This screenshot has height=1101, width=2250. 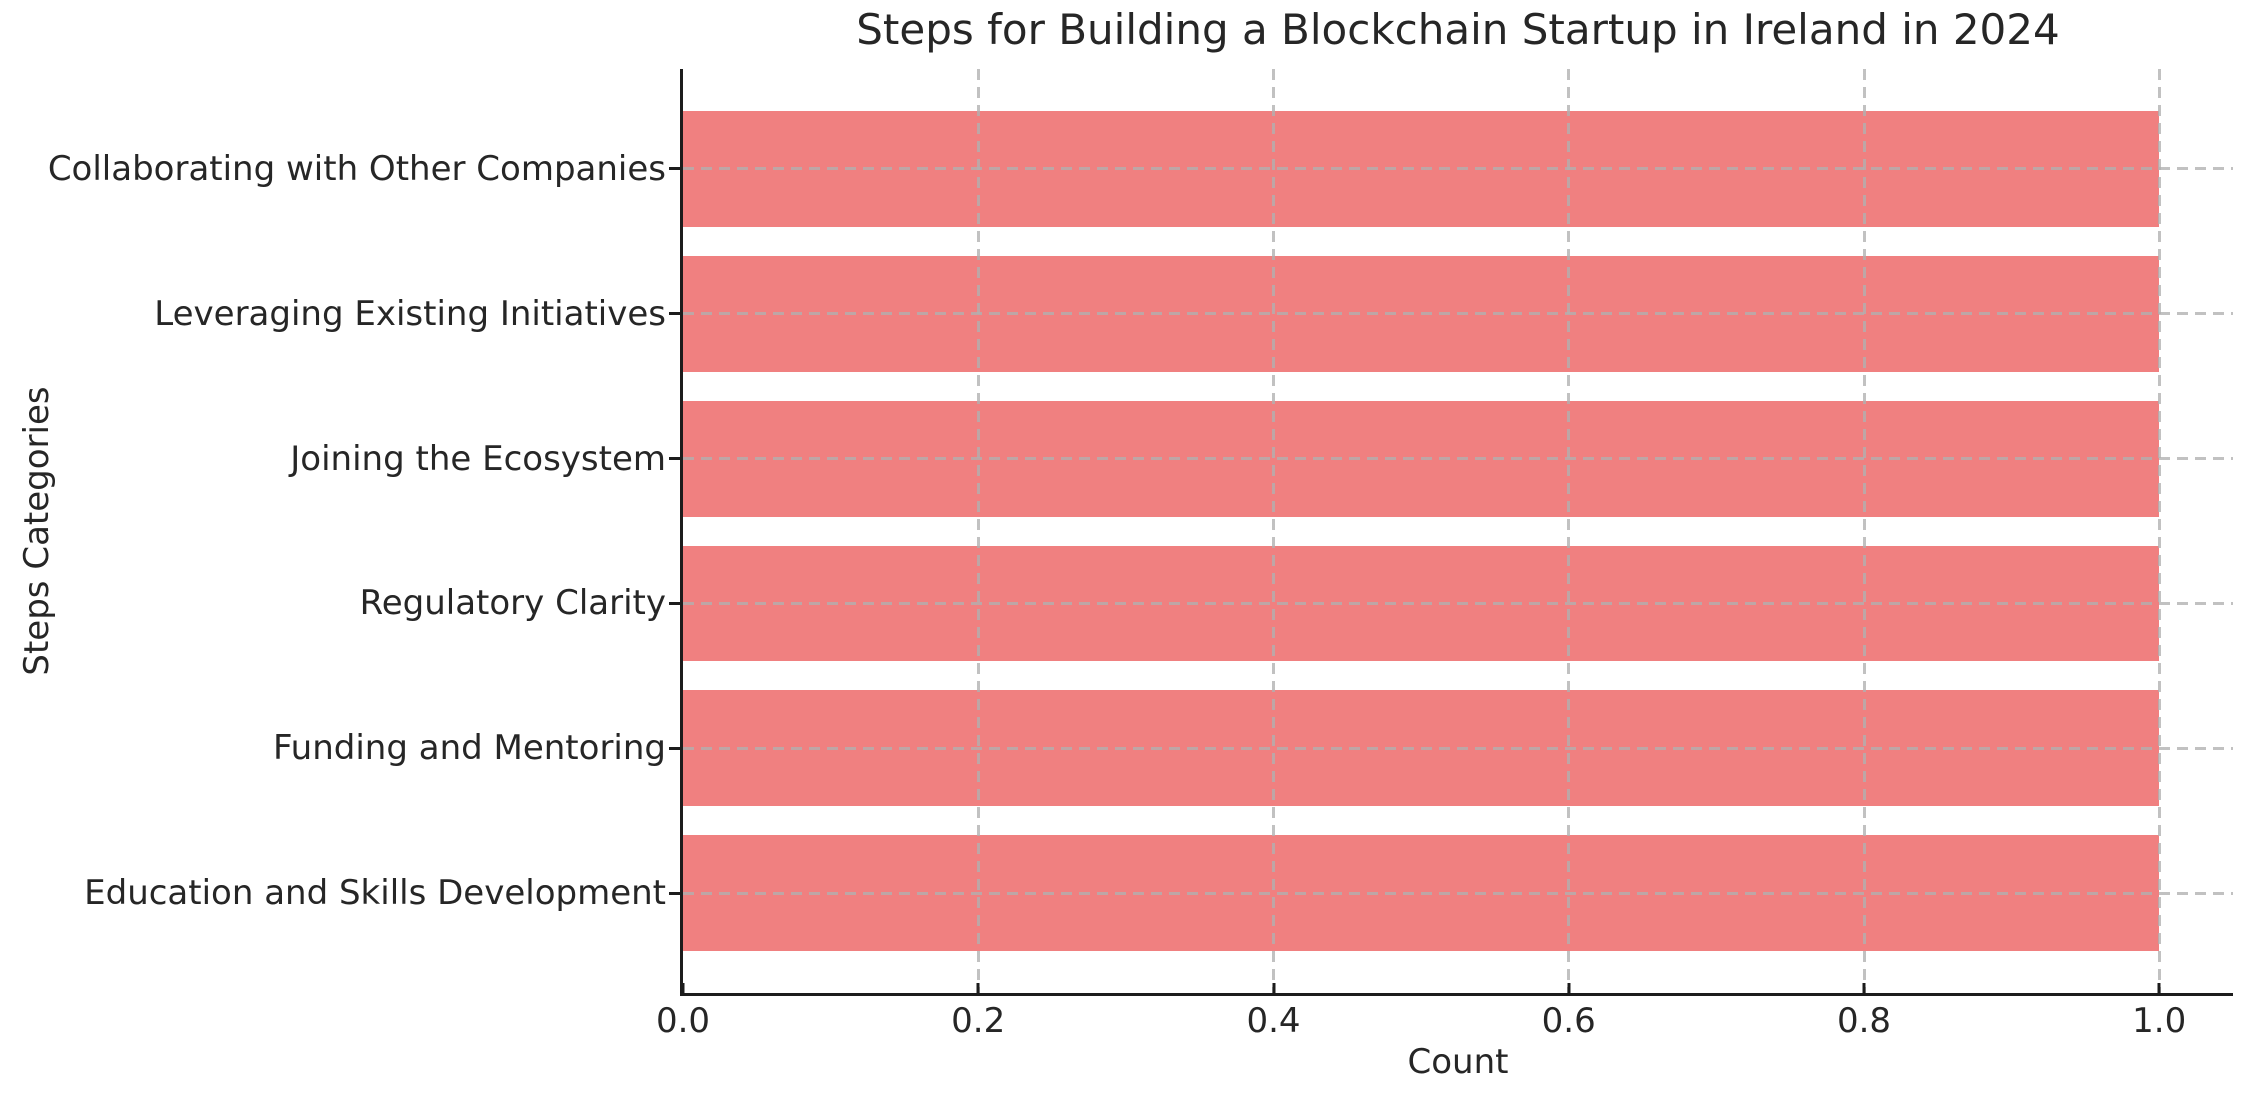 What do you see at coordinates (683, 1021) in the screenshot?
I see `x-tick-label: 0.0` at bounding box center [683, 1021].